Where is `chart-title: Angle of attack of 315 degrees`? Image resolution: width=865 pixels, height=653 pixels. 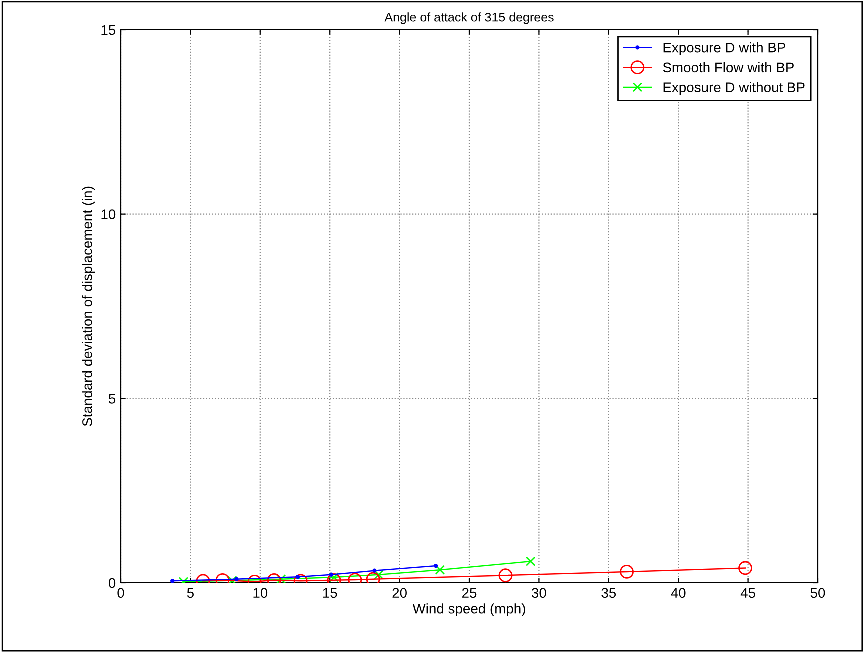 chart-title: Angle of attack of 315 degrees is located at coordinates (469, 18).